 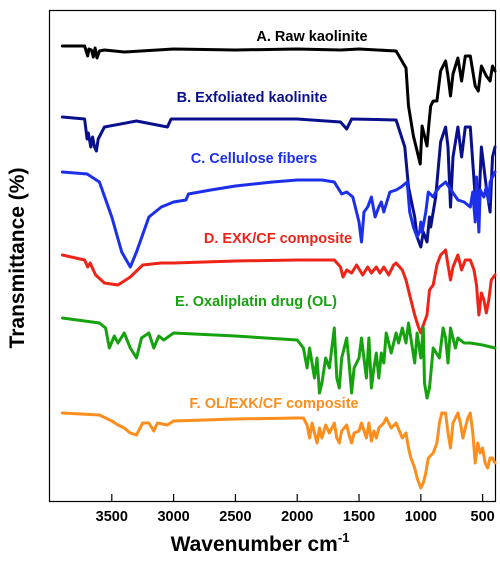 What do you see at coordinates (260, 543) in the screenshot?
I see `x-axis-title: Wavenumber cm-1` at bounding box center [260, 543].